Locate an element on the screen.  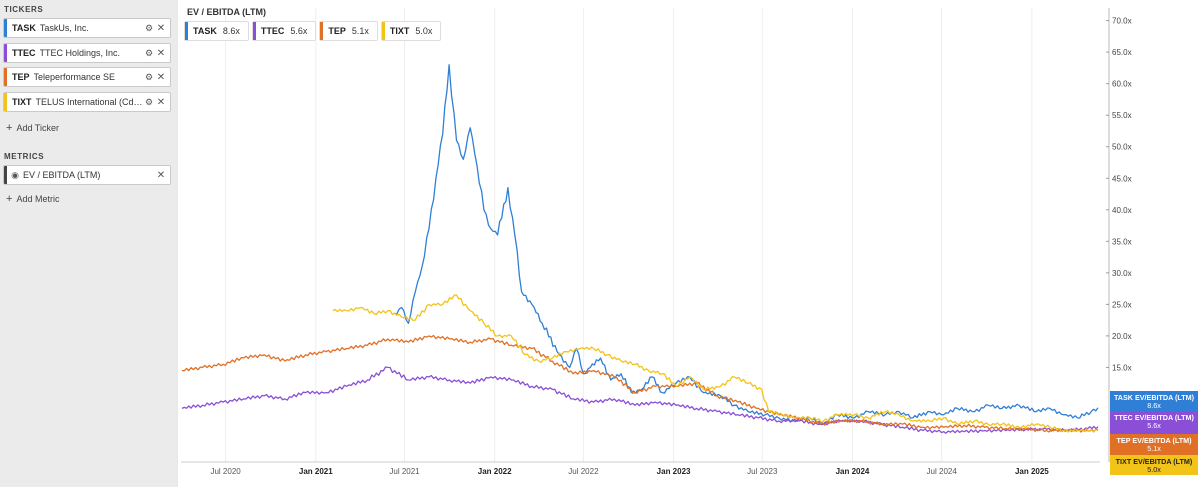
y-tick-label: 40.0x is located at coordinates (1122, 210).